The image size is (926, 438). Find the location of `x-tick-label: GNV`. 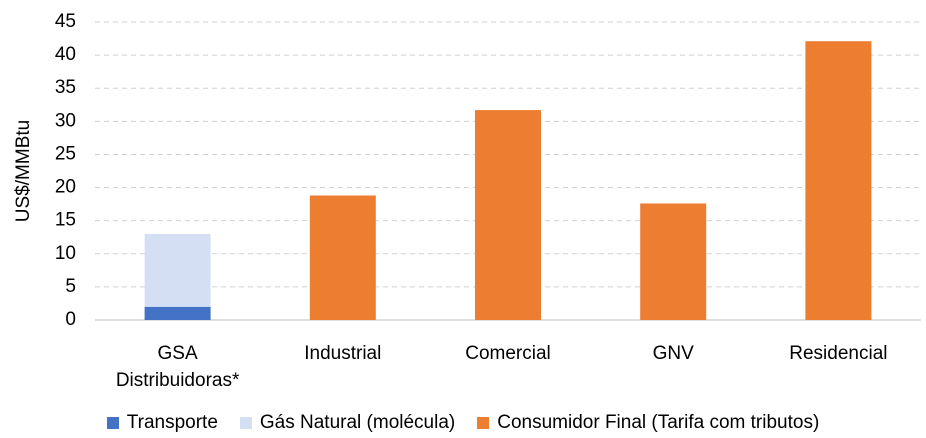

x-tick-label: GNV is located at coordinates (673, 353).